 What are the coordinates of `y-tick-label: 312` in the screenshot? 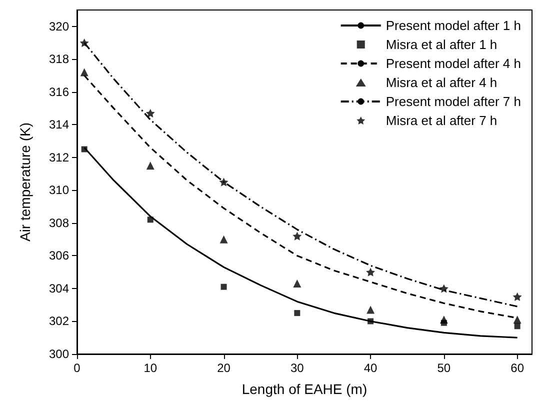 It's located at (59, 157).